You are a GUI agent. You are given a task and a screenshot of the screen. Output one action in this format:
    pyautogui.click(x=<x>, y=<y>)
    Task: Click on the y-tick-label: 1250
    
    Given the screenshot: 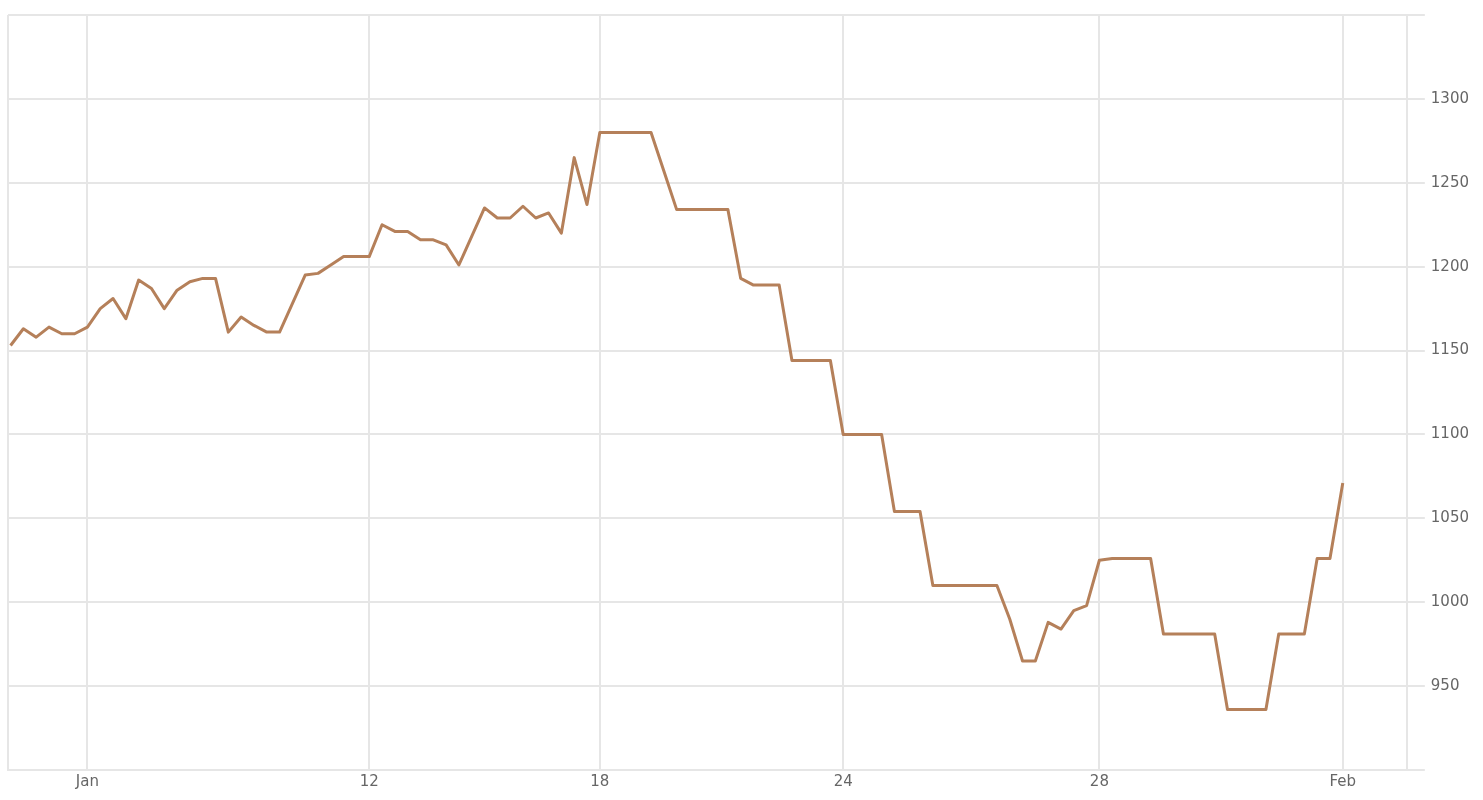 What is the action you would take?
    pyautogui.click(x=1450, y=181)
    